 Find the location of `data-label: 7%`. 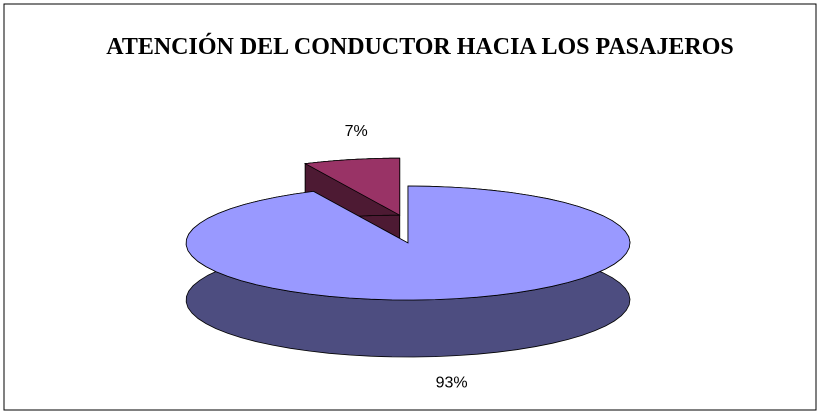

data-label: 7% is located at coordinates (356, 131).